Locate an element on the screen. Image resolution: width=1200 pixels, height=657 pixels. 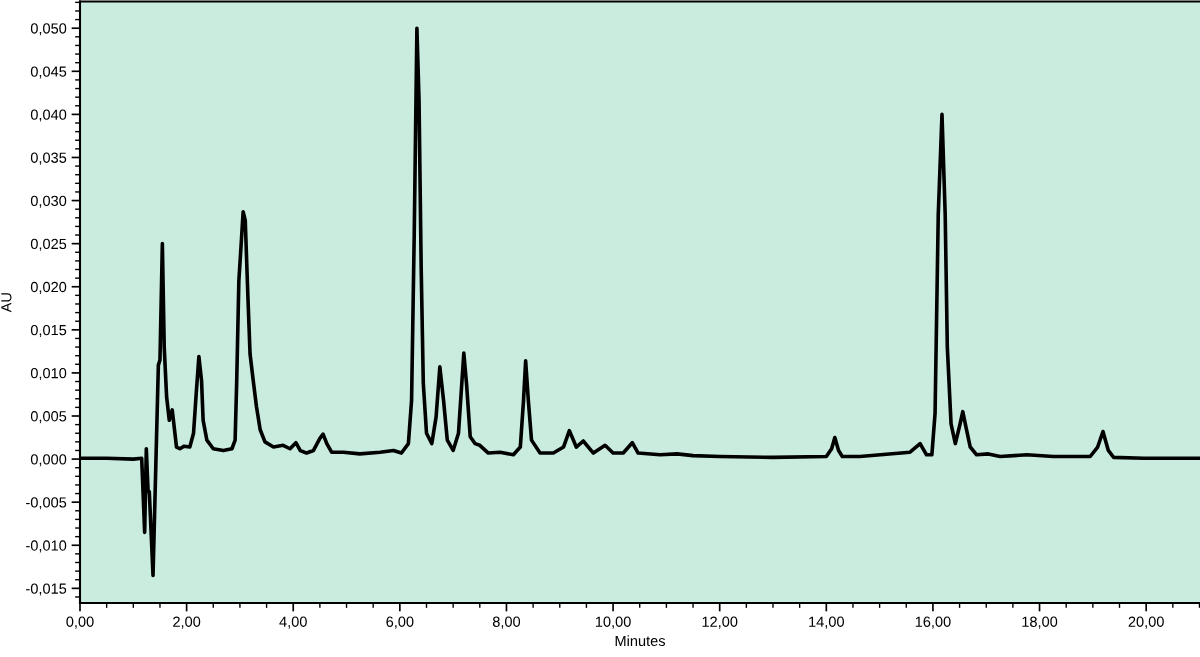
x-tick-label: 6,00 is located at coordinates (400, 622).